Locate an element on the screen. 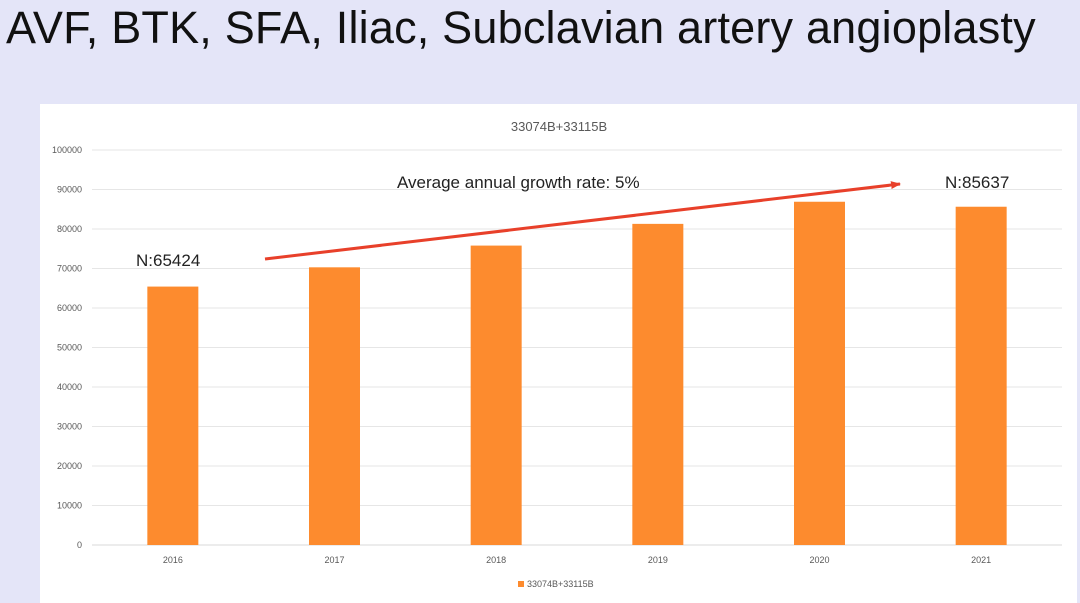 The image size is (1080, 603). legend-label: 33074B+33115B is located at coordinates (560, 584).